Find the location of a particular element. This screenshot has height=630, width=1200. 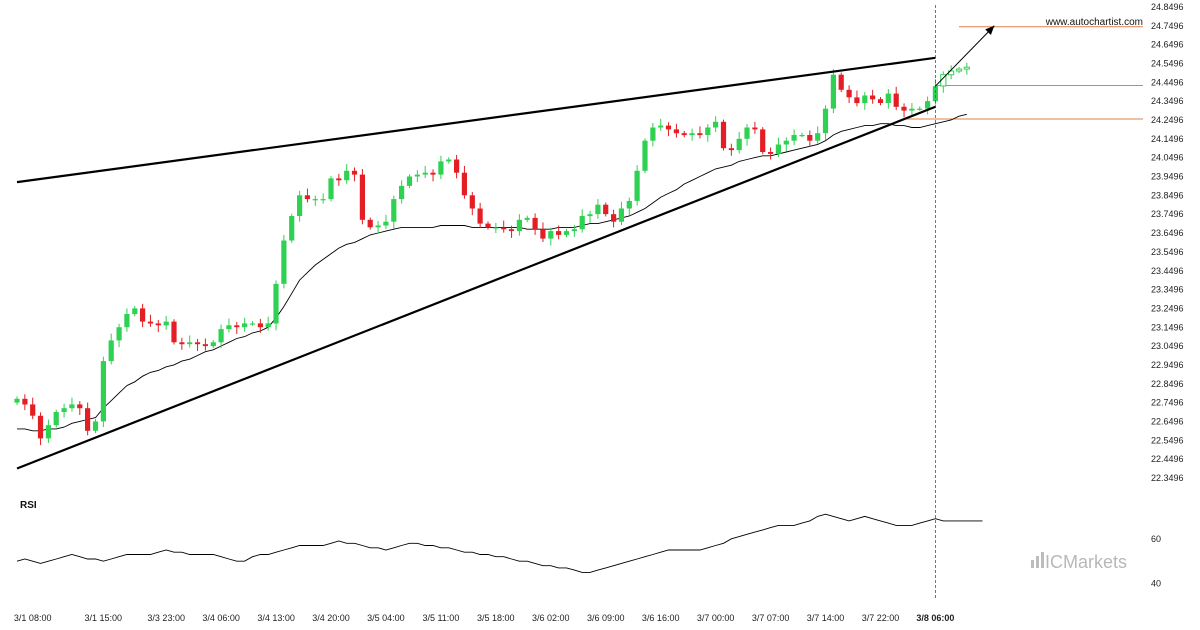

y-tick-label: 22.8496 is located at coordinates (1167, 384).